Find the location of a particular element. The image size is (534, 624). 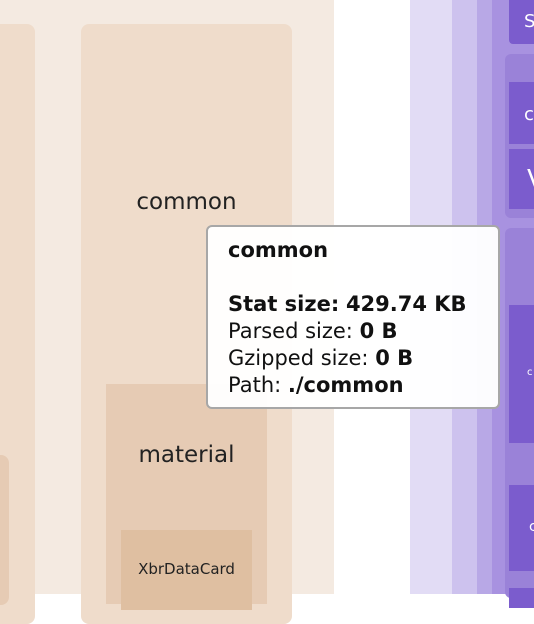

xbrdatacard-label: XbrDataCard is located at coordinates (186, 569).